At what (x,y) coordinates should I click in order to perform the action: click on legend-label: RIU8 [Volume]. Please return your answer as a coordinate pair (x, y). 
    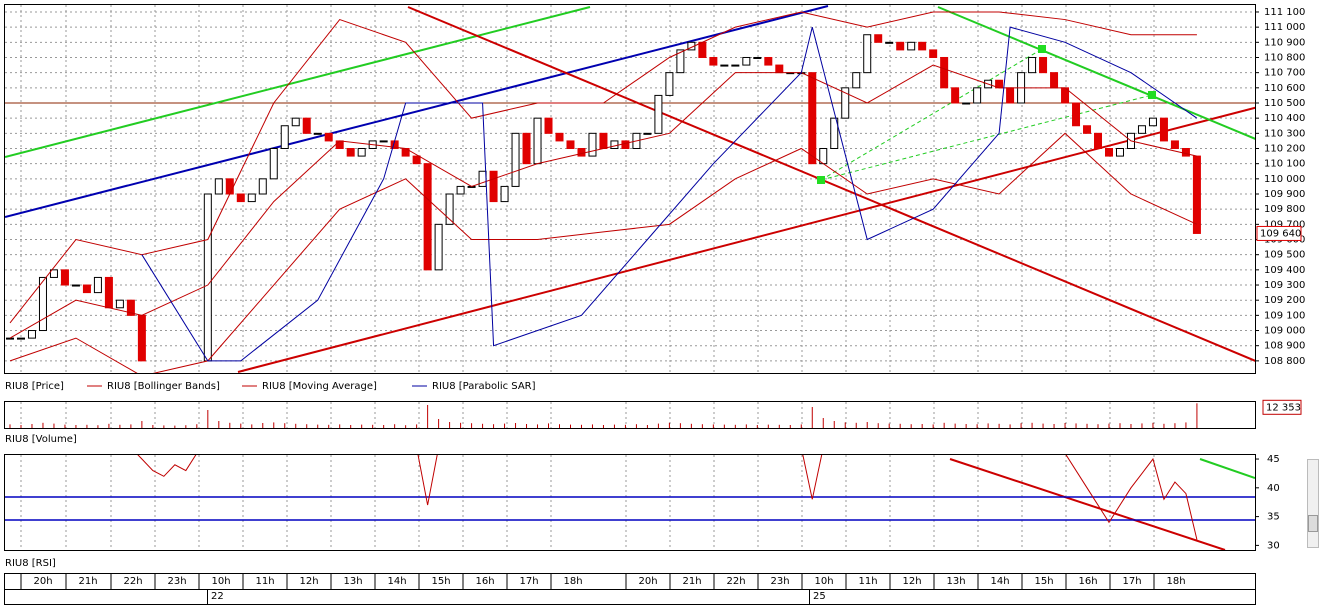
    Looking at the image, I should click on (41, 439).